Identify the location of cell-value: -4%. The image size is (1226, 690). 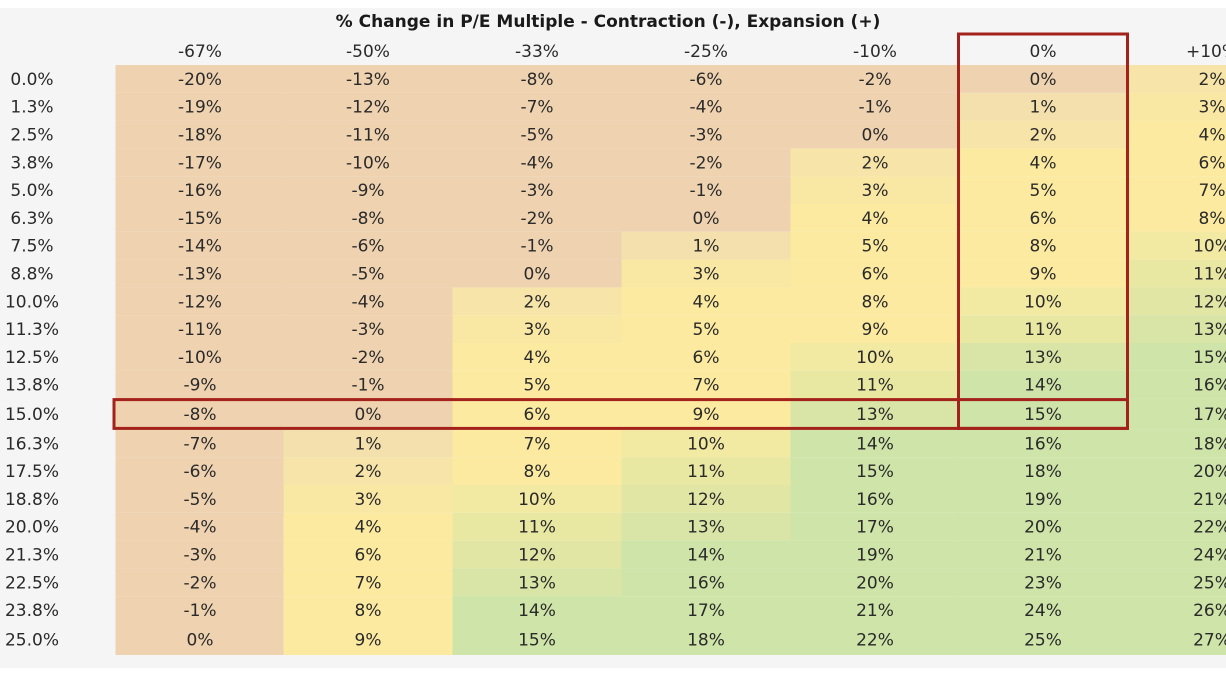
(199, 528).